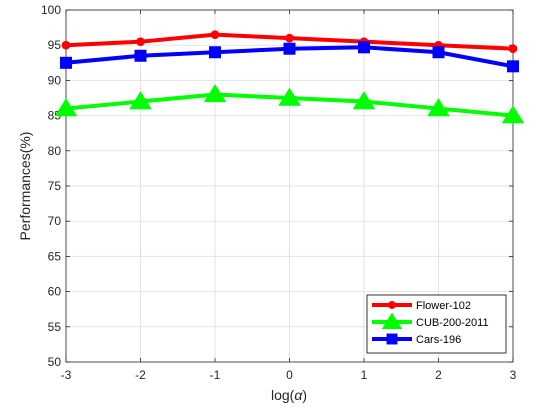  Describe the element at coordinates (55, 292) in the screenshot. I see `y-tick-label: 60` at that location.